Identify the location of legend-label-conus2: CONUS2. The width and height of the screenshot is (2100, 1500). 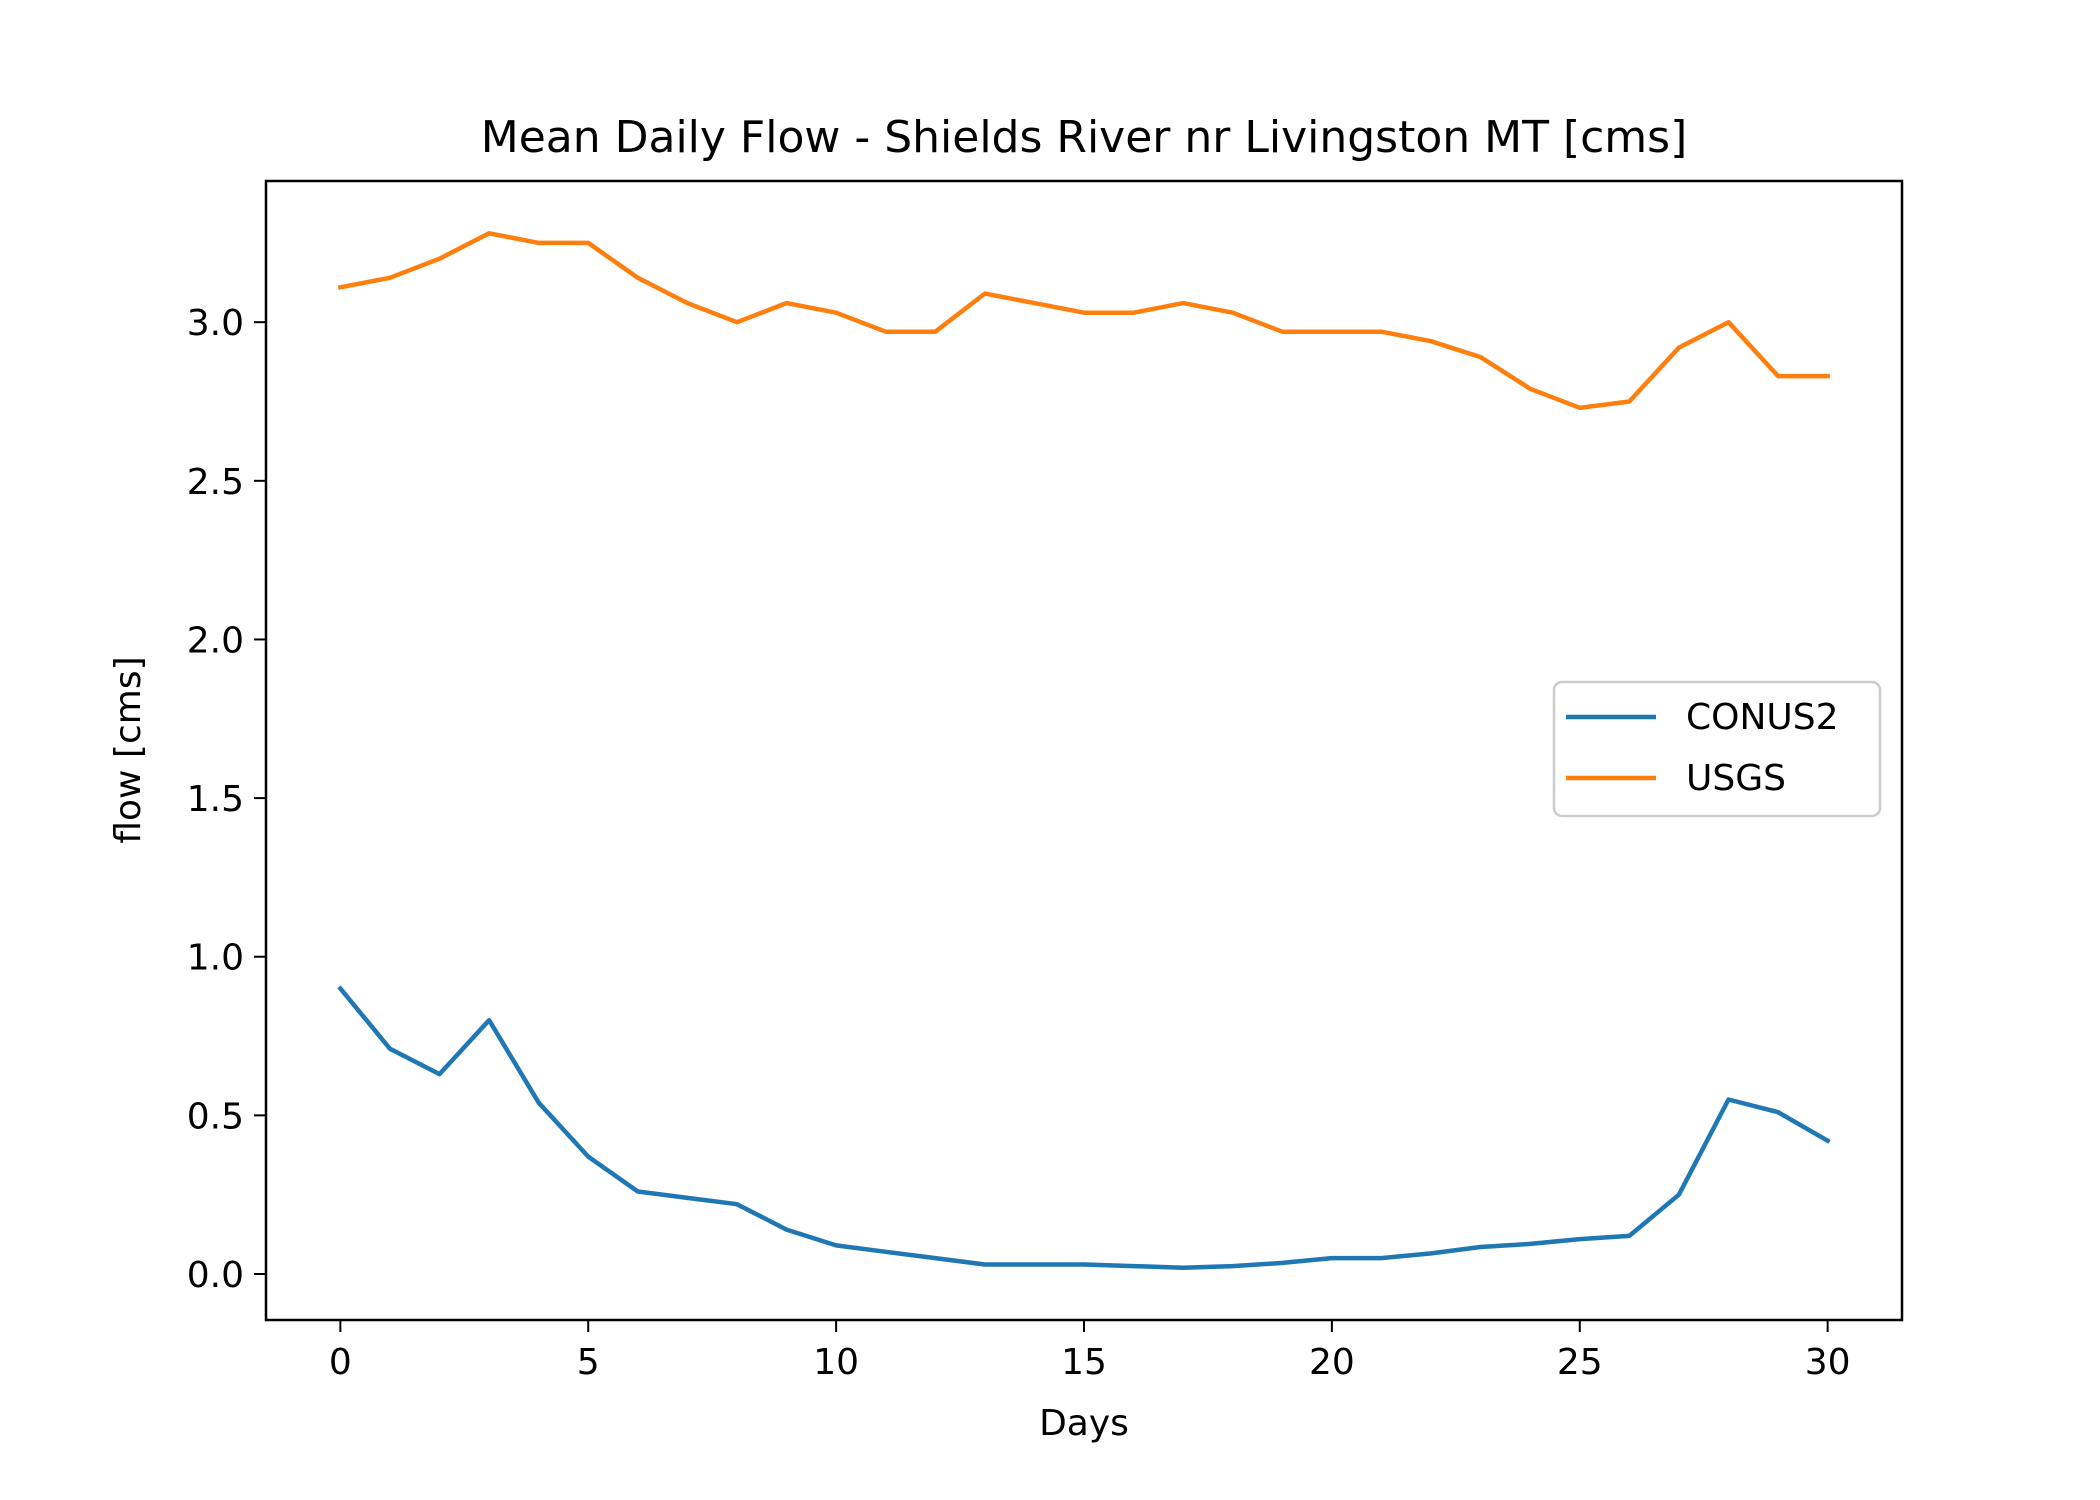
(1762, 717).